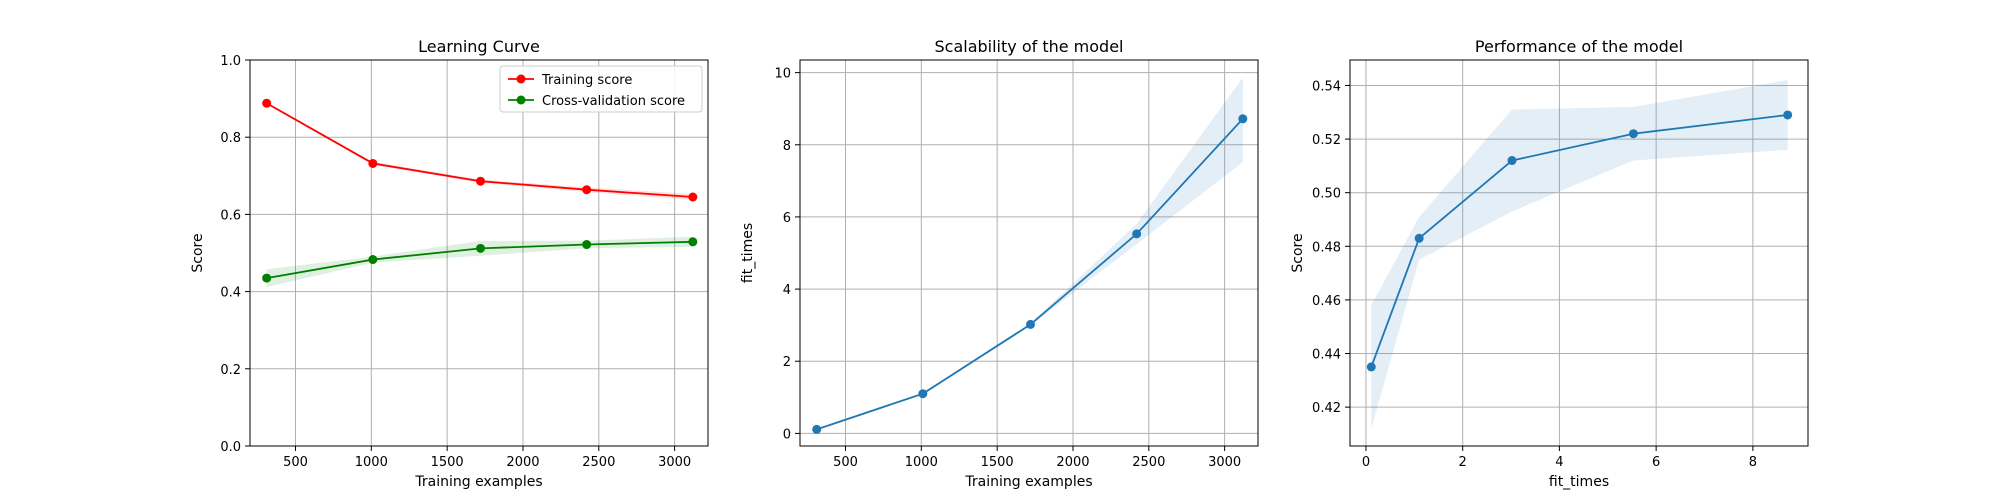  What do you see at coordinates (787, 434) in the screenshot?
I see `y-tick-label: 0` at bounding box center [787, 434].